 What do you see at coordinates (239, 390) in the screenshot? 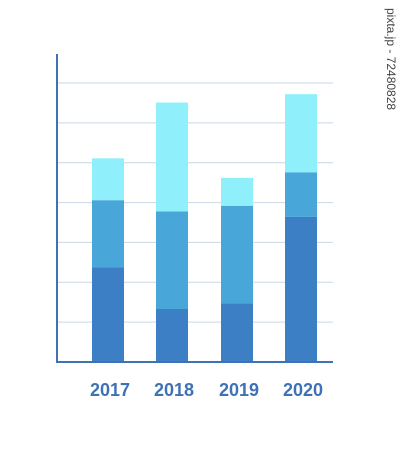
I see `x-tick-label-2019: 2019` at bounding box center [239, 390].